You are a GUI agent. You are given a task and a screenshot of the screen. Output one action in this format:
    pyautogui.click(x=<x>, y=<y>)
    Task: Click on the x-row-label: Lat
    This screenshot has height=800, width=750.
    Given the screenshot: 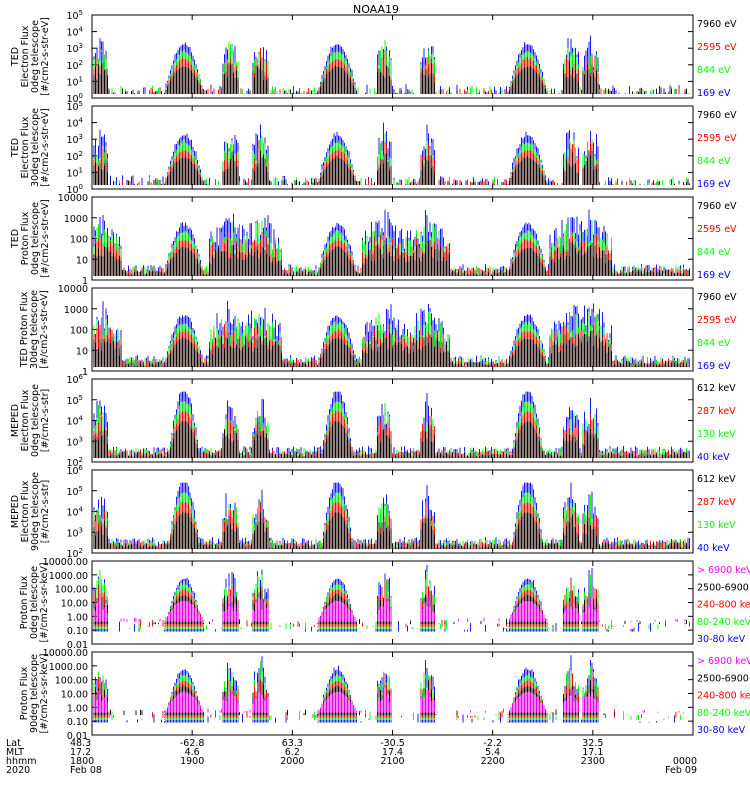 What is the action you would take?
    pyautogui.click(x=13, y=743)
    